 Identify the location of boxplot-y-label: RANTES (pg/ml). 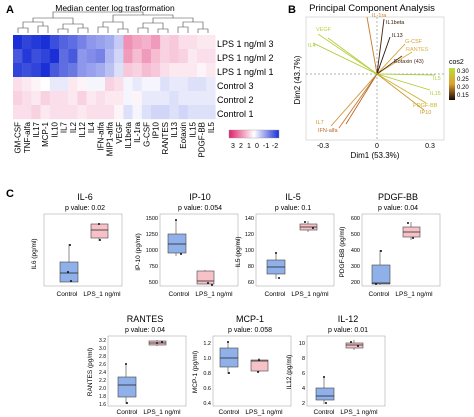
(90, 372).